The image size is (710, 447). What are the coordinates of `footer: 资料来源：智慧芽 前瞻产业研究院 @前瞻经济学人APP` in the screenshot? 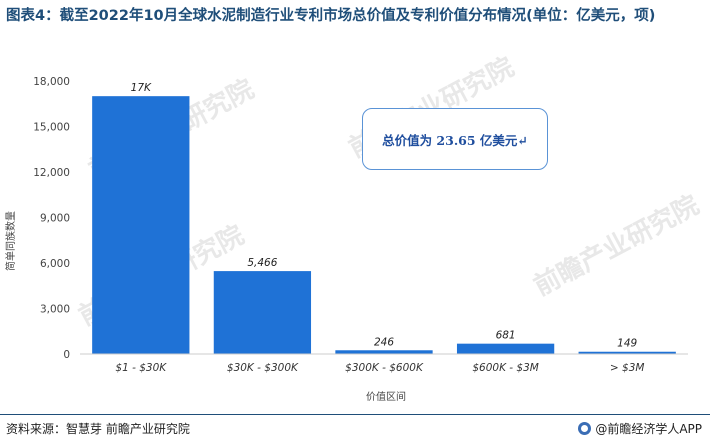 It's located at (355, 427).